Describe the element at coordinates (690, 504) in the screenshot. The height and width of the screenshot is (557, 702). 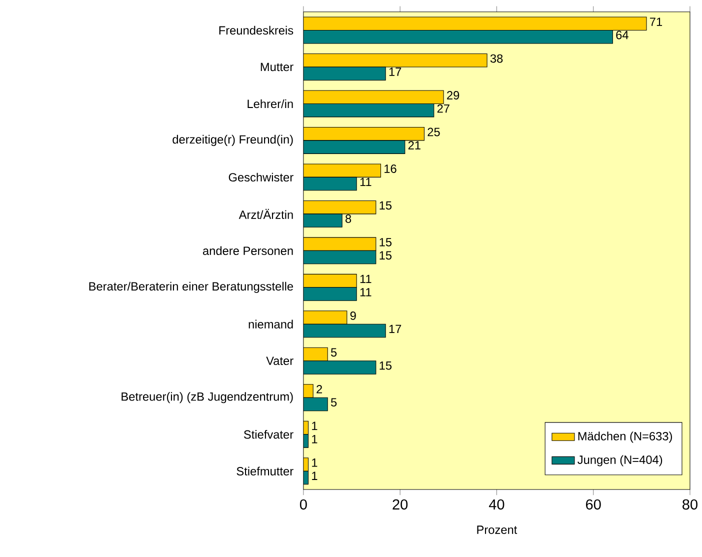
I see `x-tick-label: 80` at that location.